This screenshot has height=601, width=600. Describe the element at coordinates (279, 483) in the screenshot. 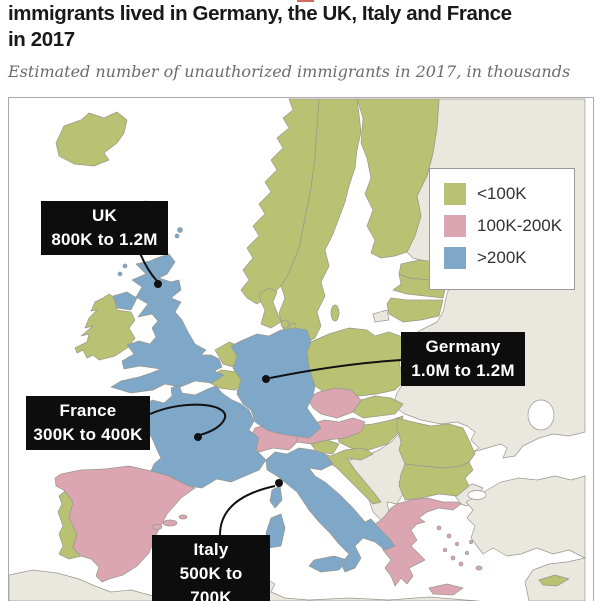

I see `italy-dot` at that location.